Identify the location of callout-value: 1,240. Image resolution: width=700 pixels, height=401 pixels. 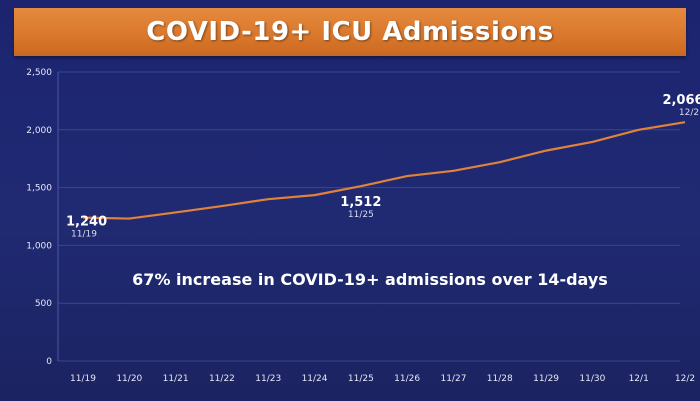
(86, 222).